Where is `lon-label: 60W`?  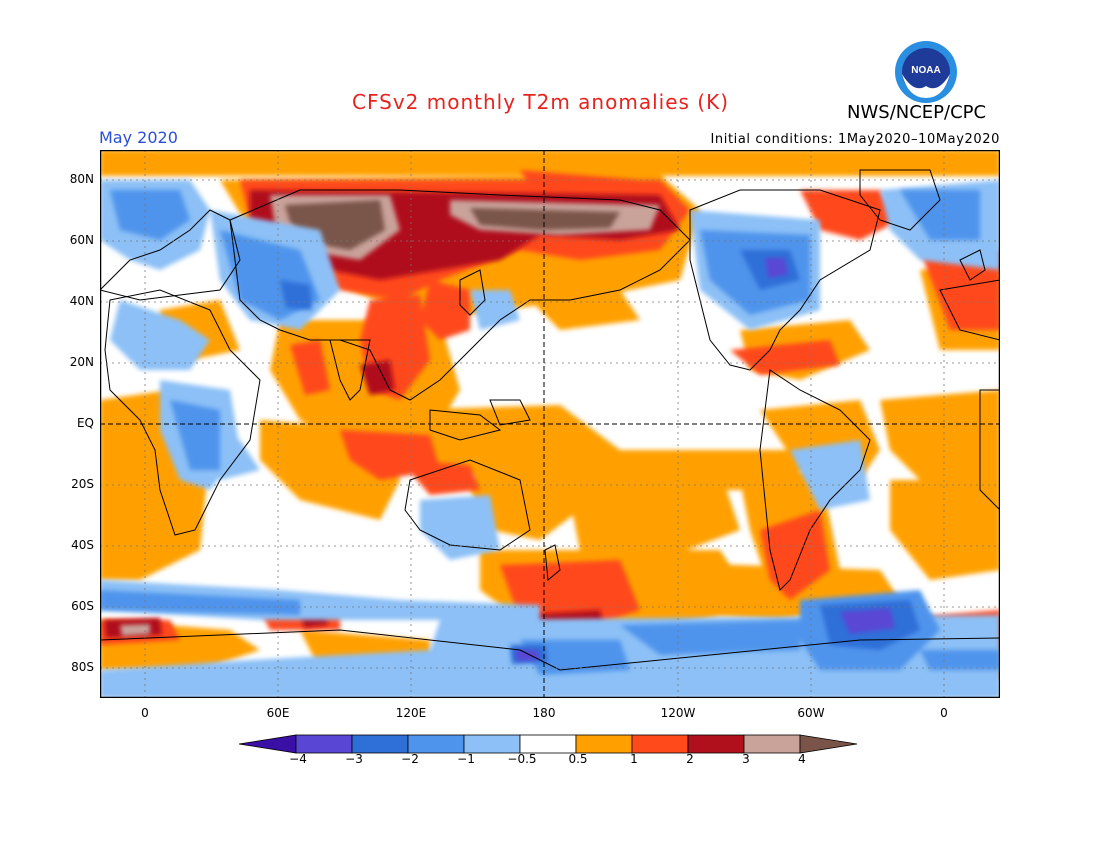 lon-label: 60W is located at coordinates (811, 713).